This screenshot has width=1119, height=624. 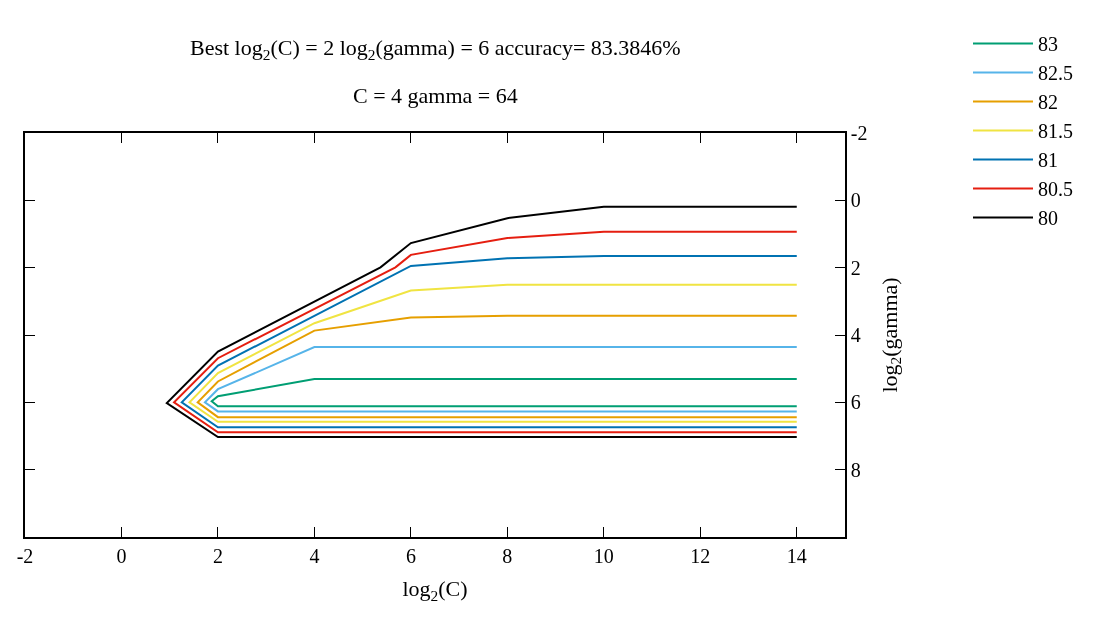 What do you see at coordinates (435, 590) in the screenshot?
I see `x-axis-title: log$_{2}$(C)` at bounding box center [435, 590].